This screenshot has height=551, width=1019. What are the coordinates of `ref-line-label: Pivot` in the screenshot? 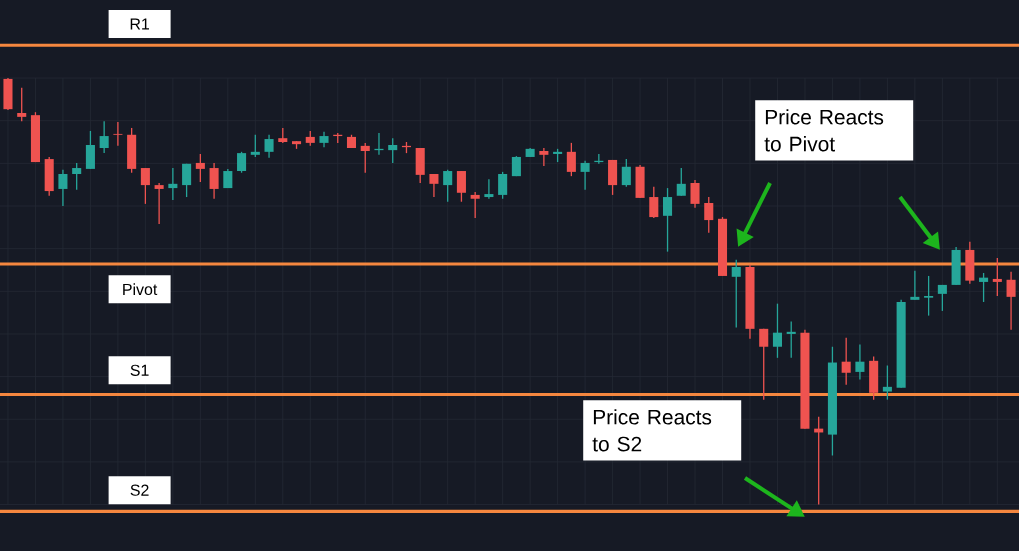 It's located at (140, 289).